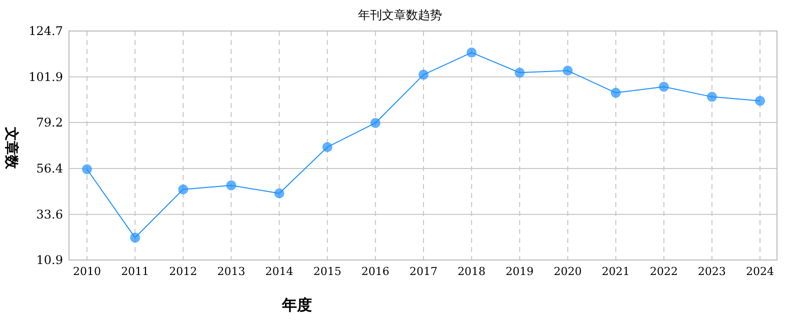  I want to click on x-tick-label: 2023, so click(712, 271).